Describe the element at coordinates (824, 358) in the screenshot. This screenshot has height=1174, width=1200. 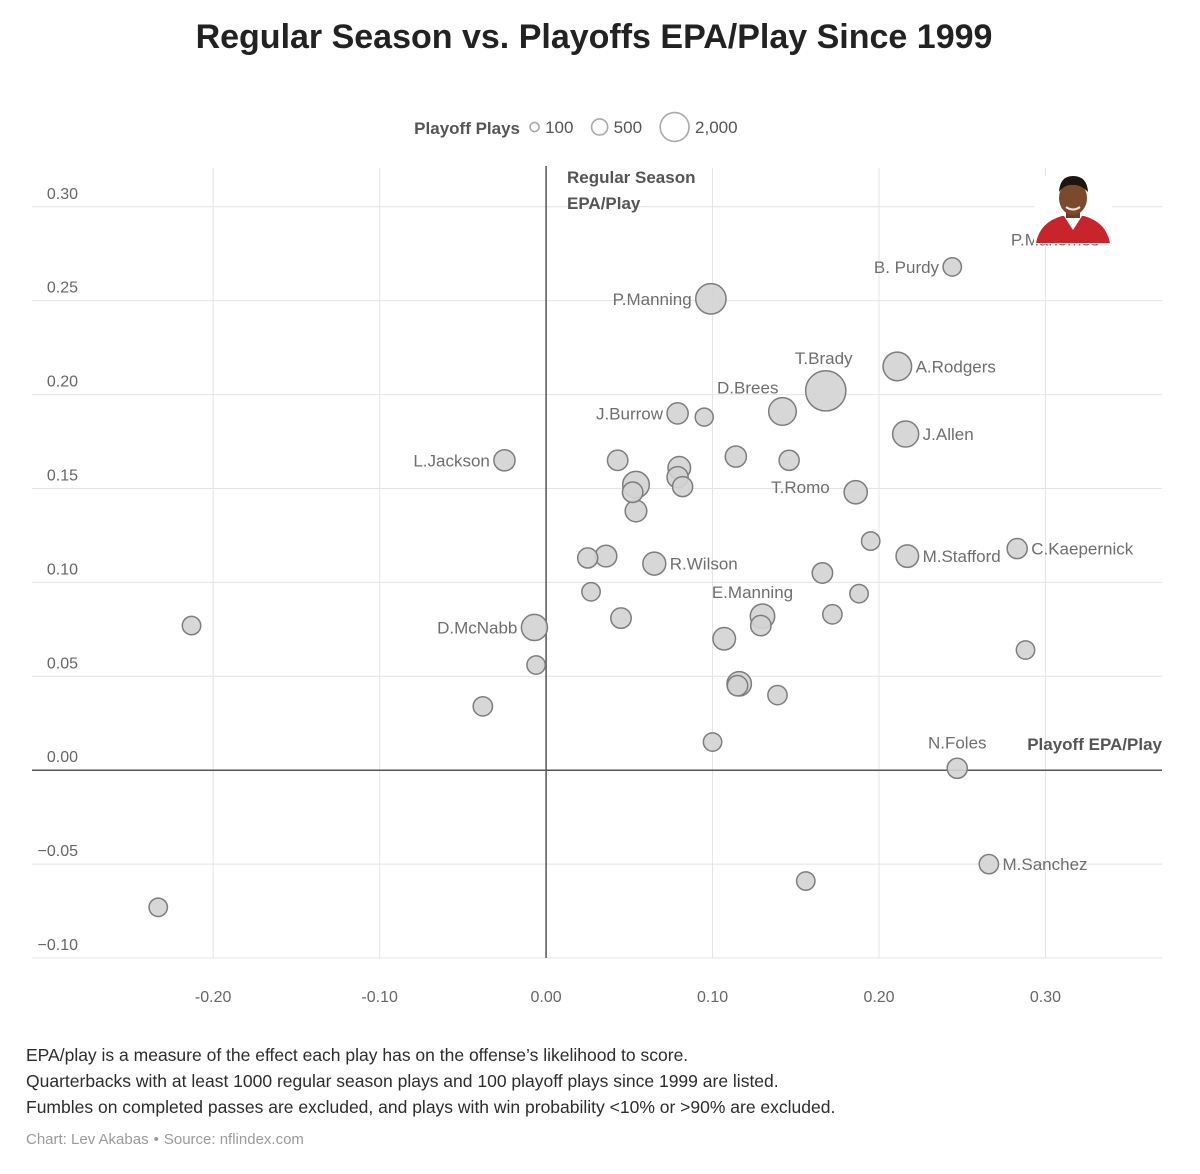
I see `point-label: T.Brady` at that location.